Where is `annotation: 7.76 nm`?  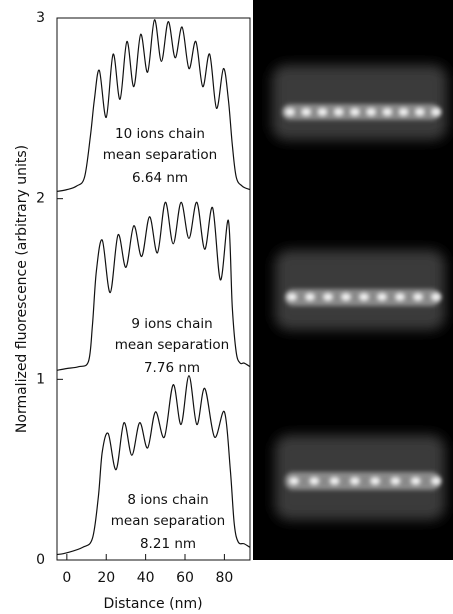 annotation: 7.76 nm is located at coordinates (172, 368).